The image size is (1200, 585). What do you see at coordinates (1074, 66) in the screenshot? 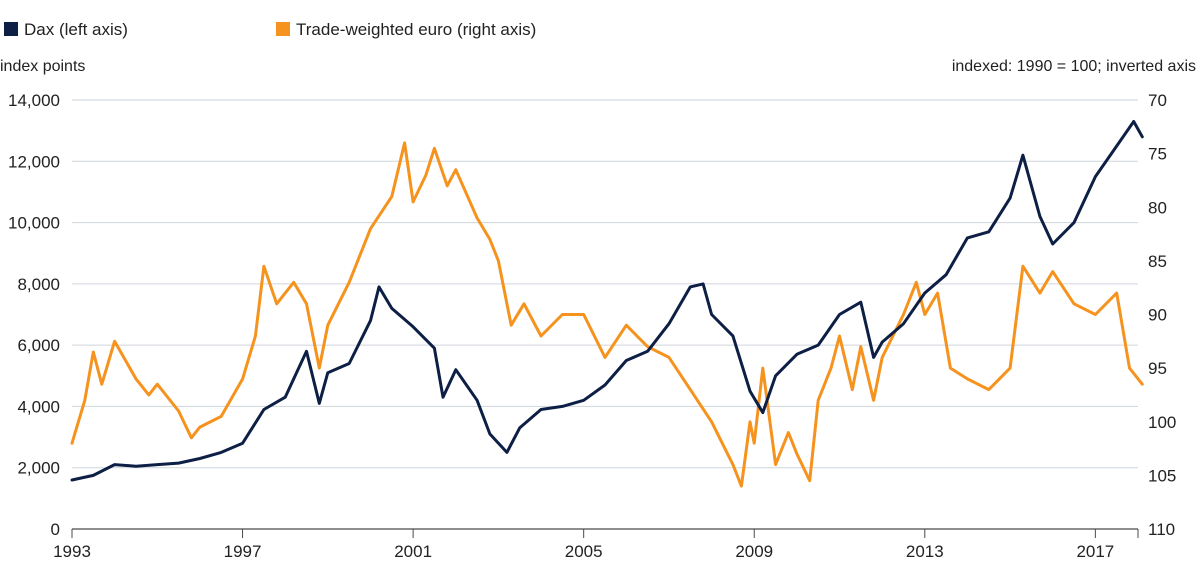
I see `right-axis-title: indexed: 1990 = 100; inverted axis` at bounding box center [1074, 66].